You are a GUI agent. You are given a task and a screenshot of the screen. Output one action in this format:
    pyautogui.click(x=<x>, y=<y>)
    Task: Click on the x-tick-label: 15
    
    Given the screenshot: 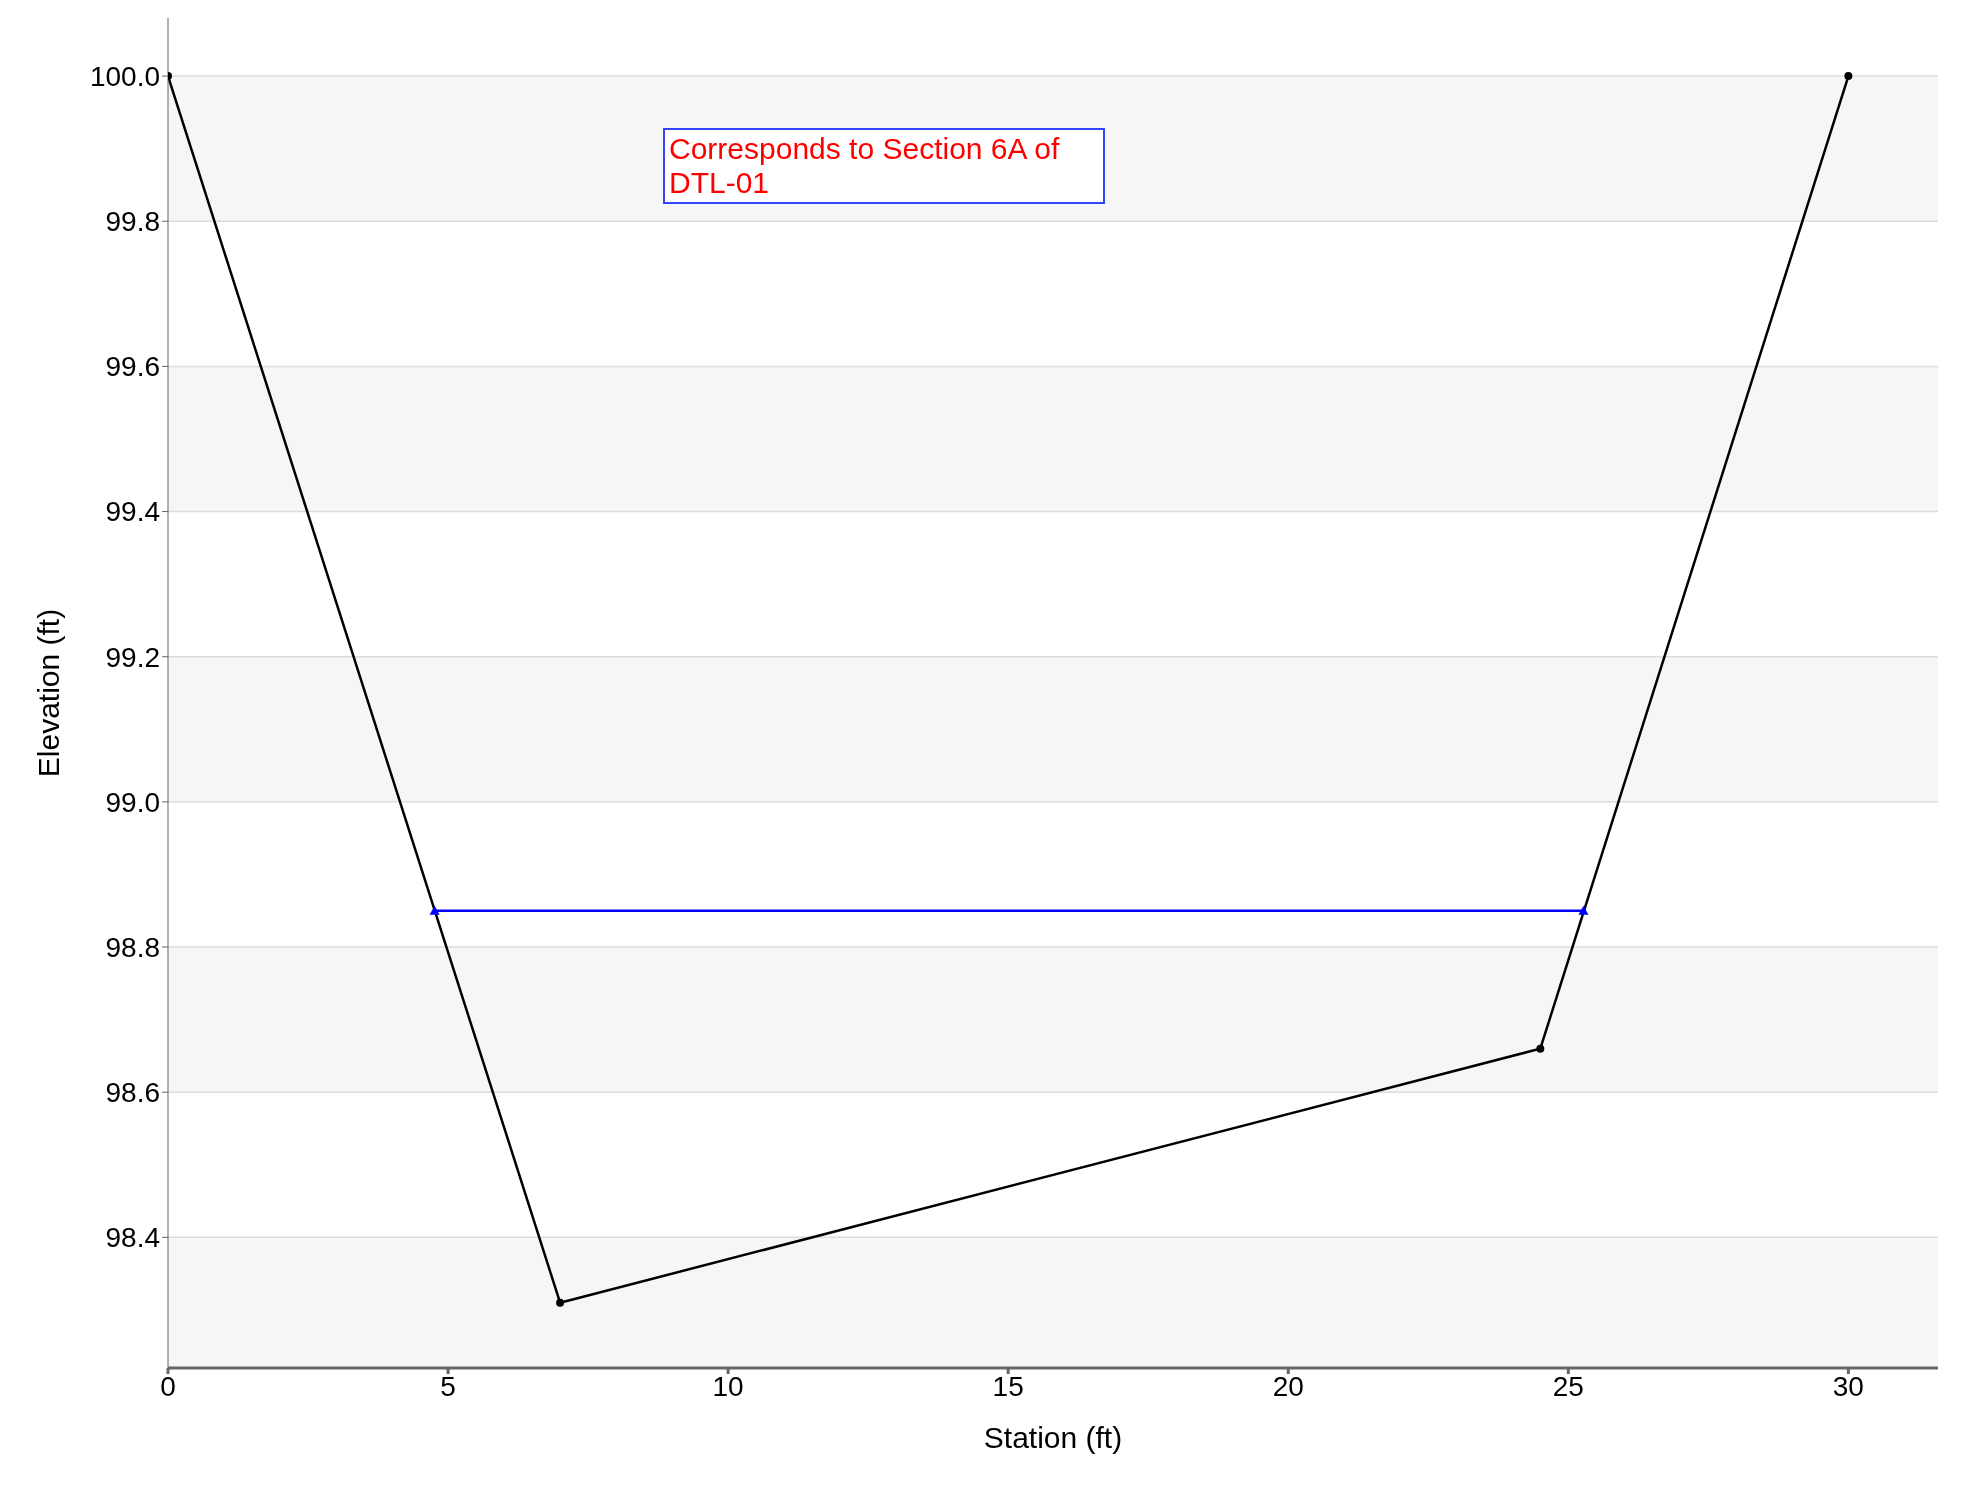 What is the action you would take?
    pyautogui.click(x=1008, y=1386)
    